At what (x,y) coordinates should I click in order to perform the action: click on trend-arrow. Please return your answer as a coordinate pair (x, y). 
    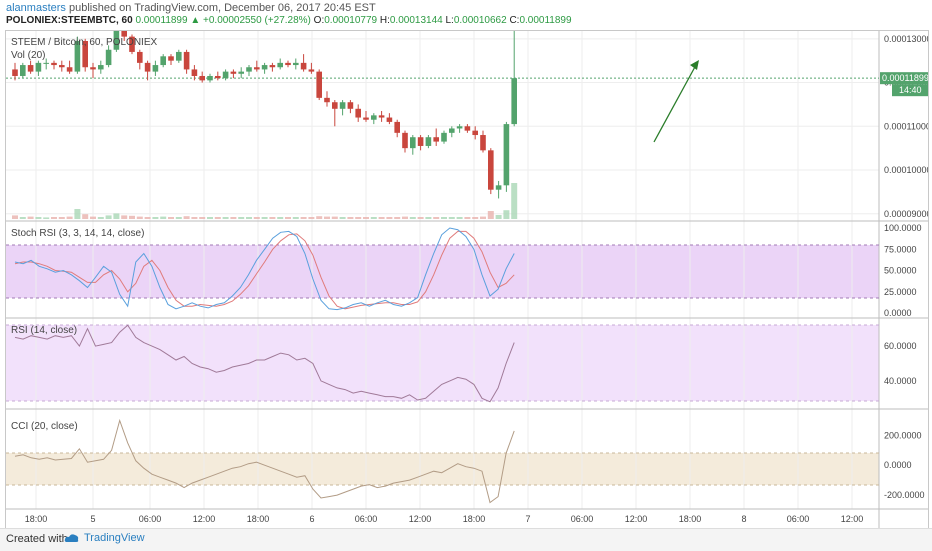
    Looking at the image, I should click on (675, 103).